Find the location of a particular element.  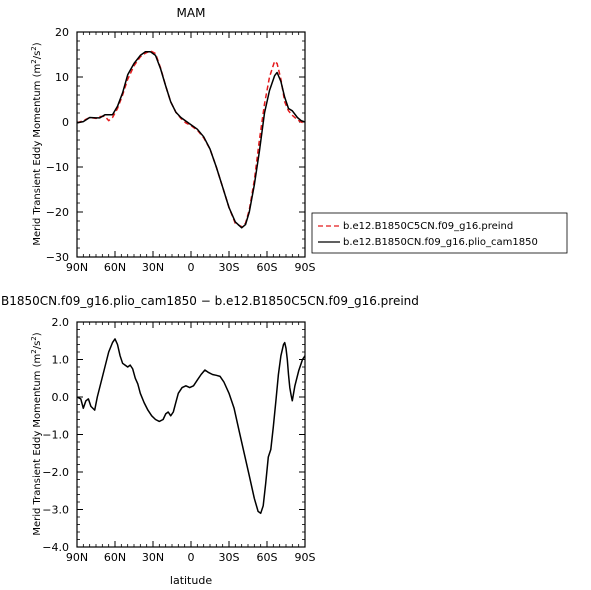

panel-top-series-1-line is located at coordinates (191, 140).